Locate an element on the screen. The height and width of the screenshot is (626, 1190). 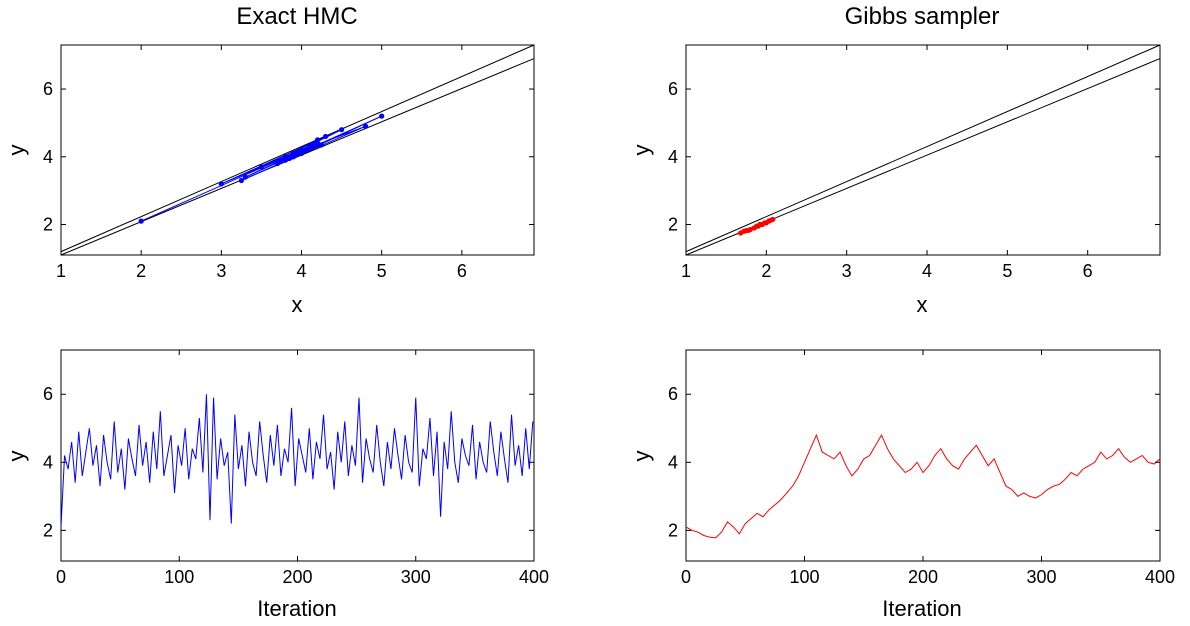
chart-title: Gibbs sampler is located at coordinates (922, 16).